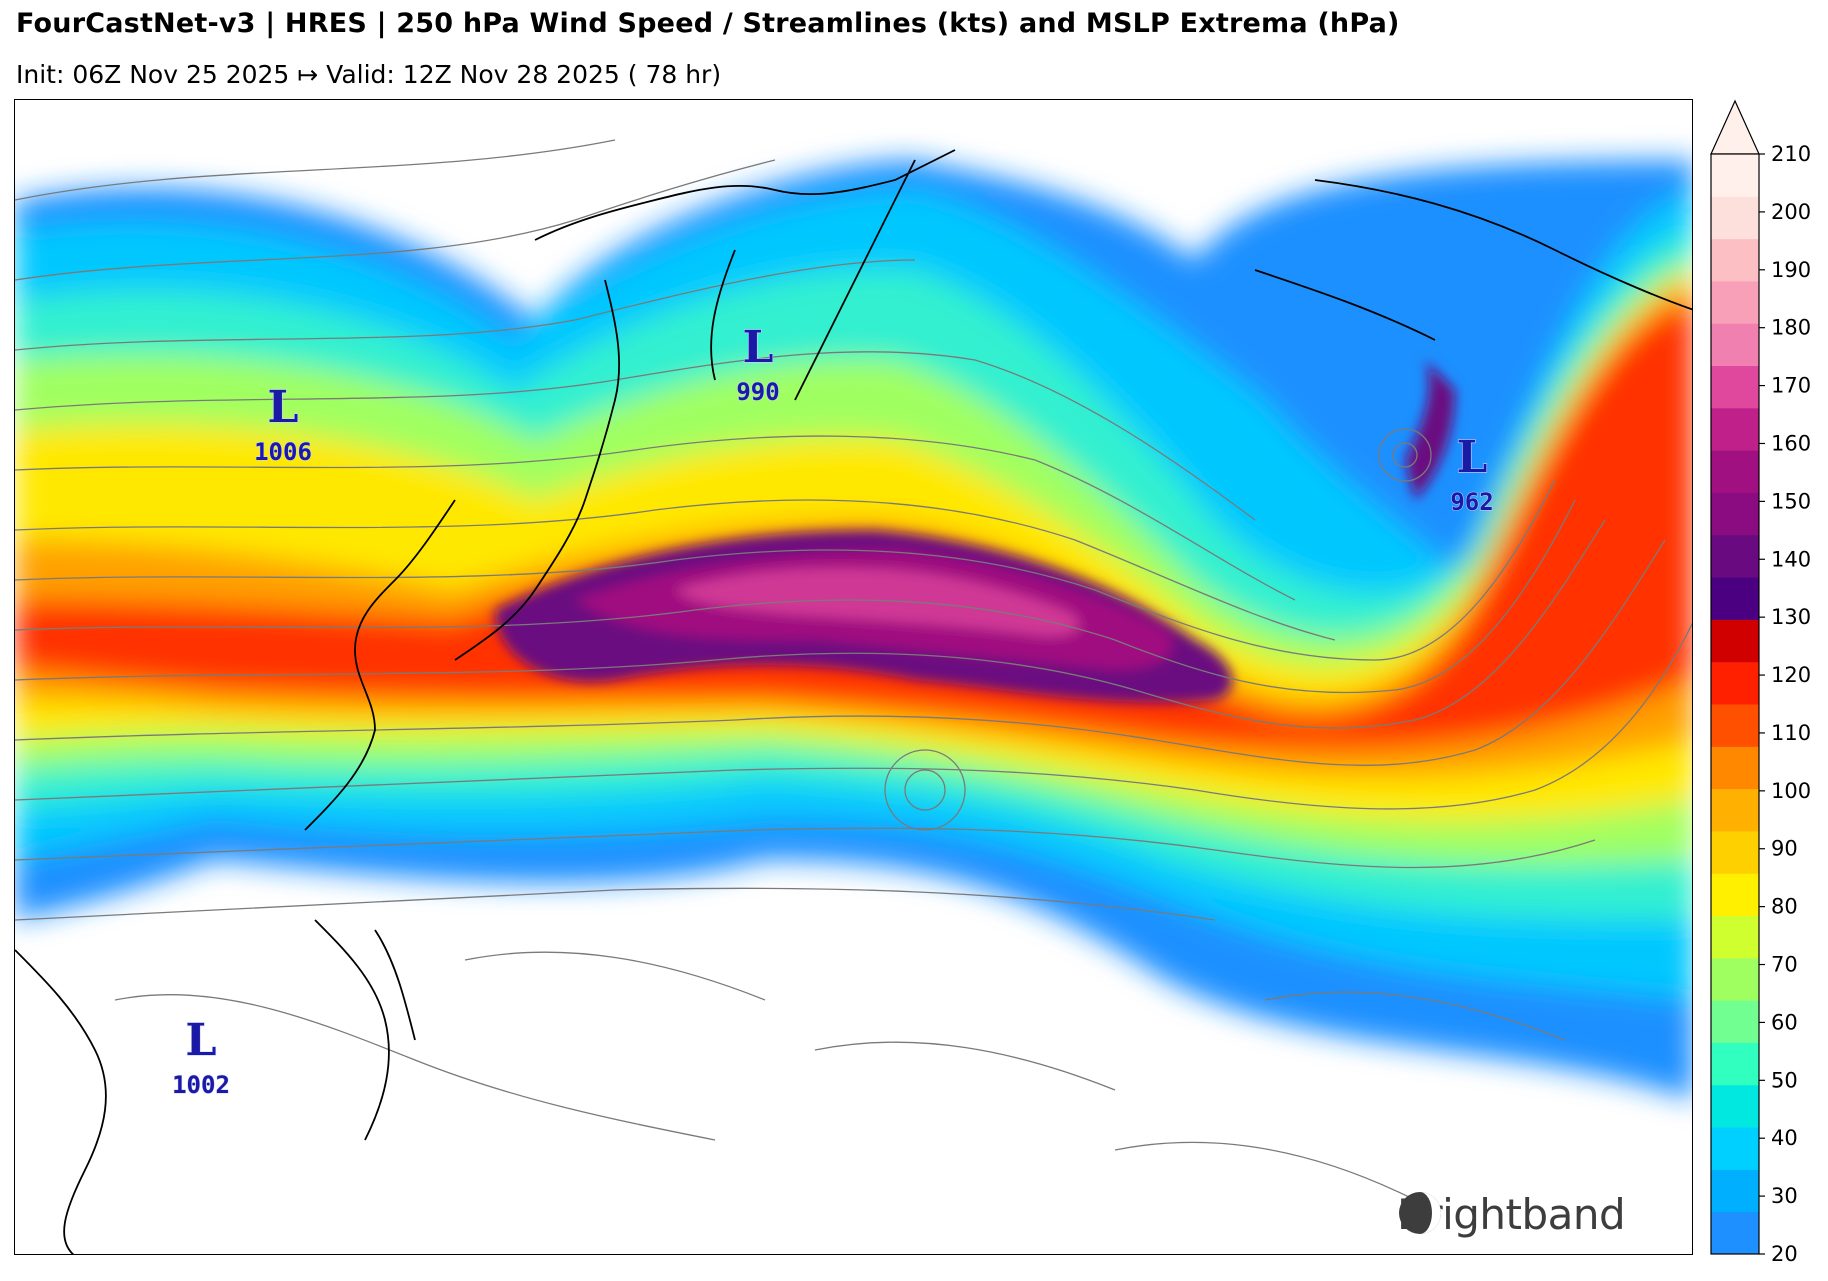 The width and height of the screenshot is (1828, 1281). Describe the element at coordinates (1511, 1214) in the screenshot. I see `brand-logo: Brightband` at that location.